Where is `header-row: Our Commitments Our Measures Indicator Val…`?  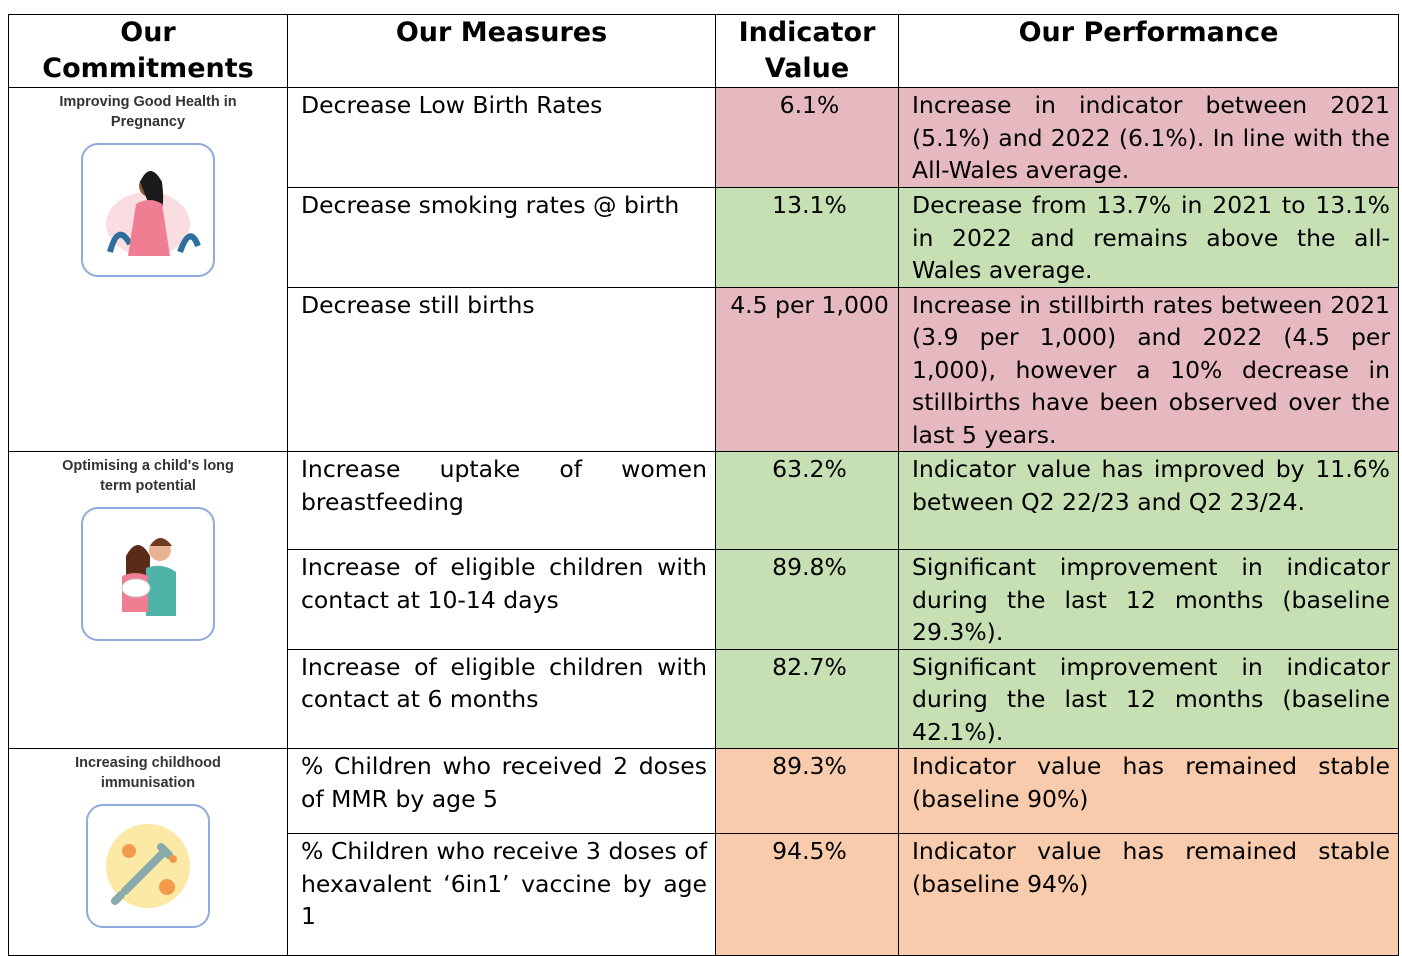
header-row: Our Commitments Our Measures Indicator Val… is located at coordinates (703, 51).